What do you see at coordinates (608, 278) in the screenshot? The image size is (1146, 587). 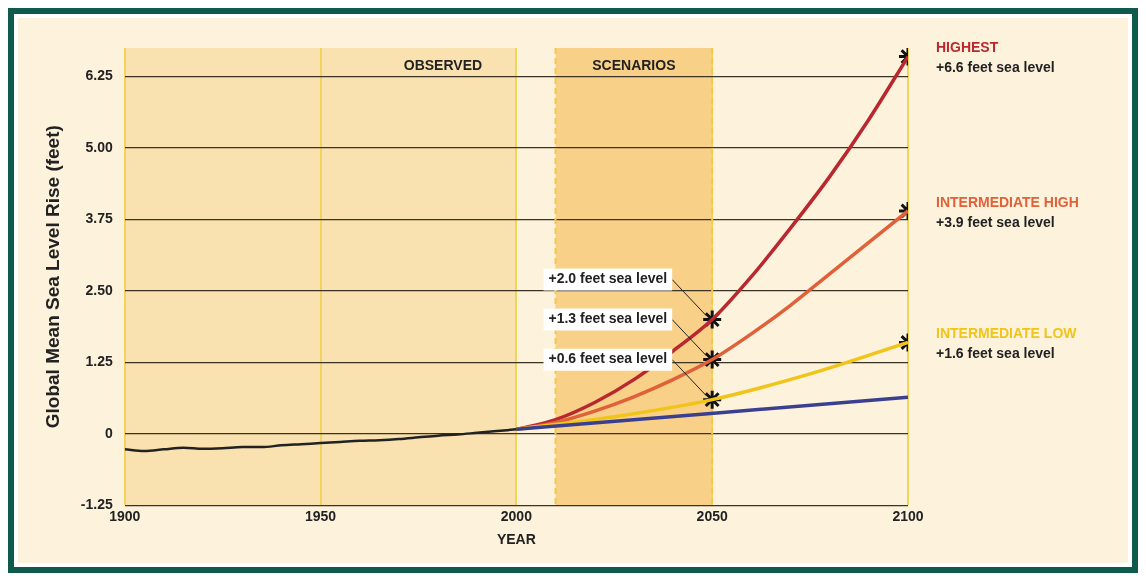 I see `data-label: +2.0 feet sea level` at bounding box center [608, 278].